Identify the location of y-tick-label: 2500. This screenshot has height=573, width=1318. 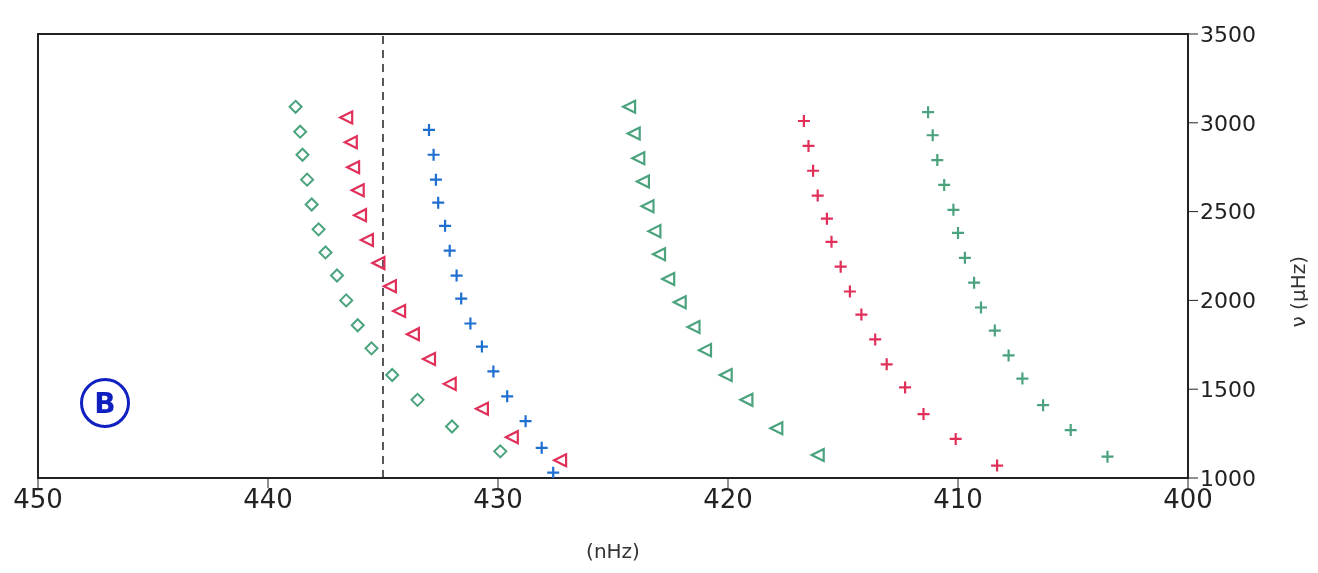
(1228, 212).